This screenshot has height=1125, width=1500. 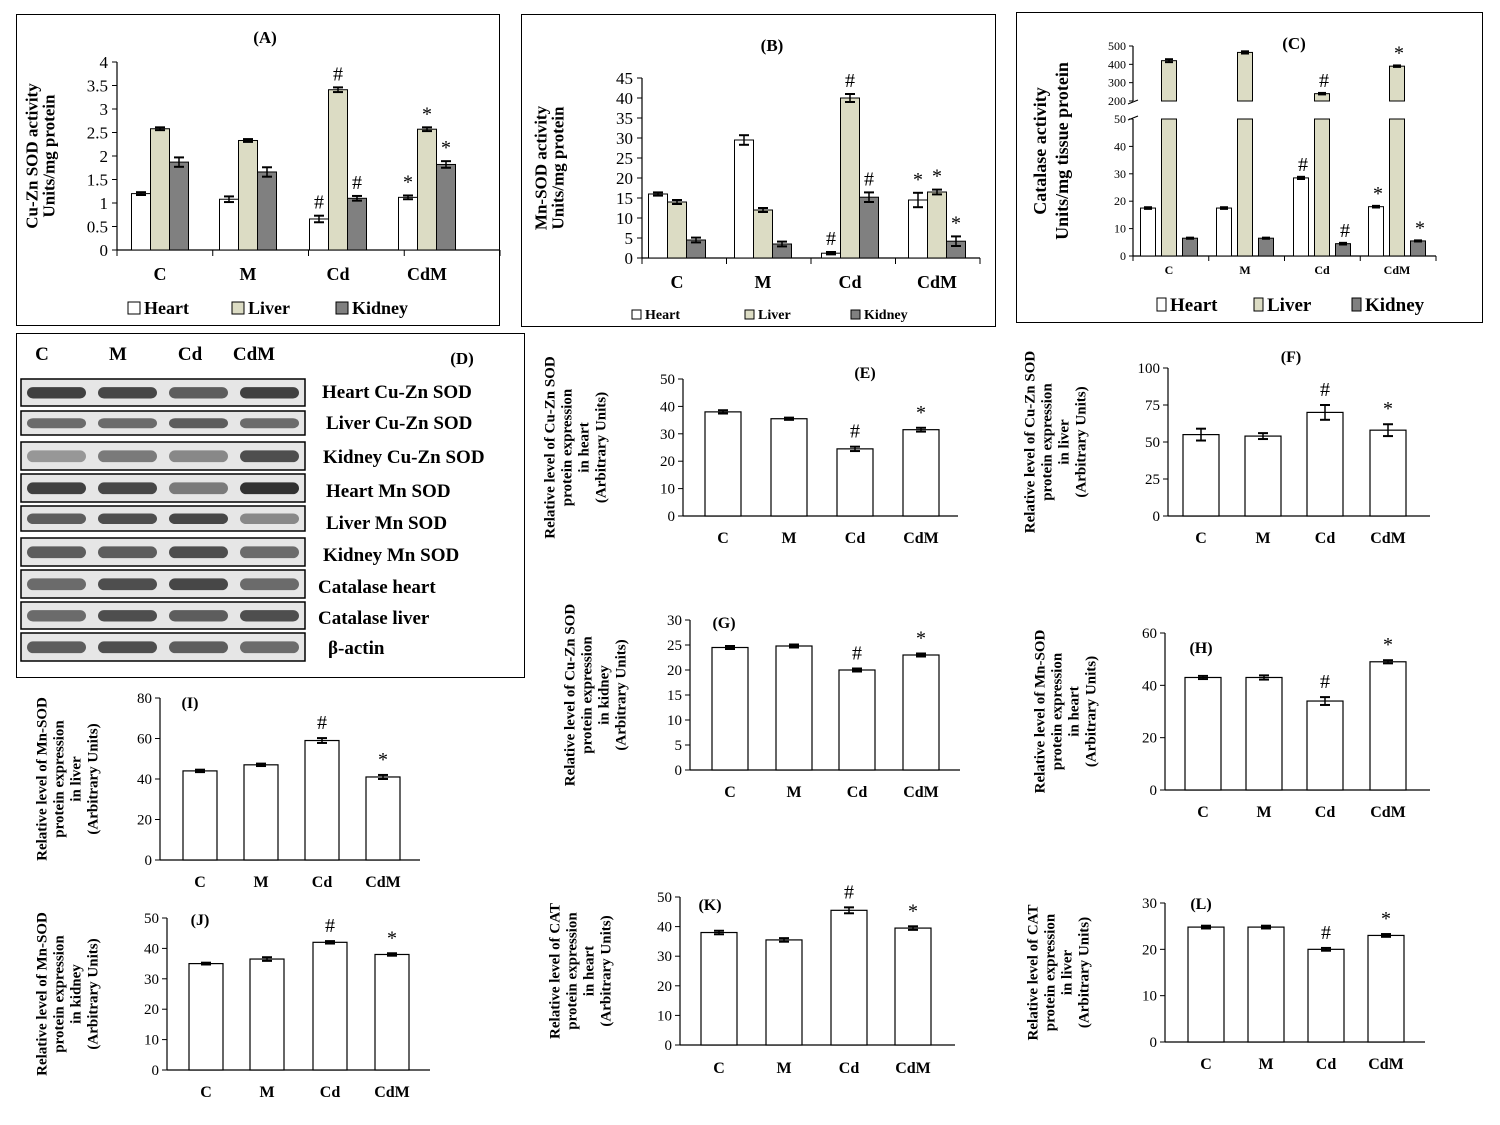 I want to click on panel-e-label: (E), so click(x=864, y=373).